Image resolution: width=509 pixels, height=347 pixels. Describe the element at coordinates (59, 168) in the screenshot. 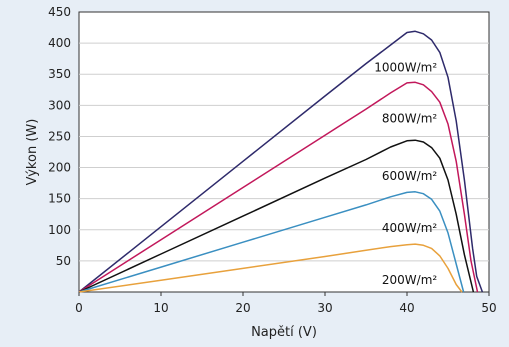

I see `y-tick-label: 200` at that location.